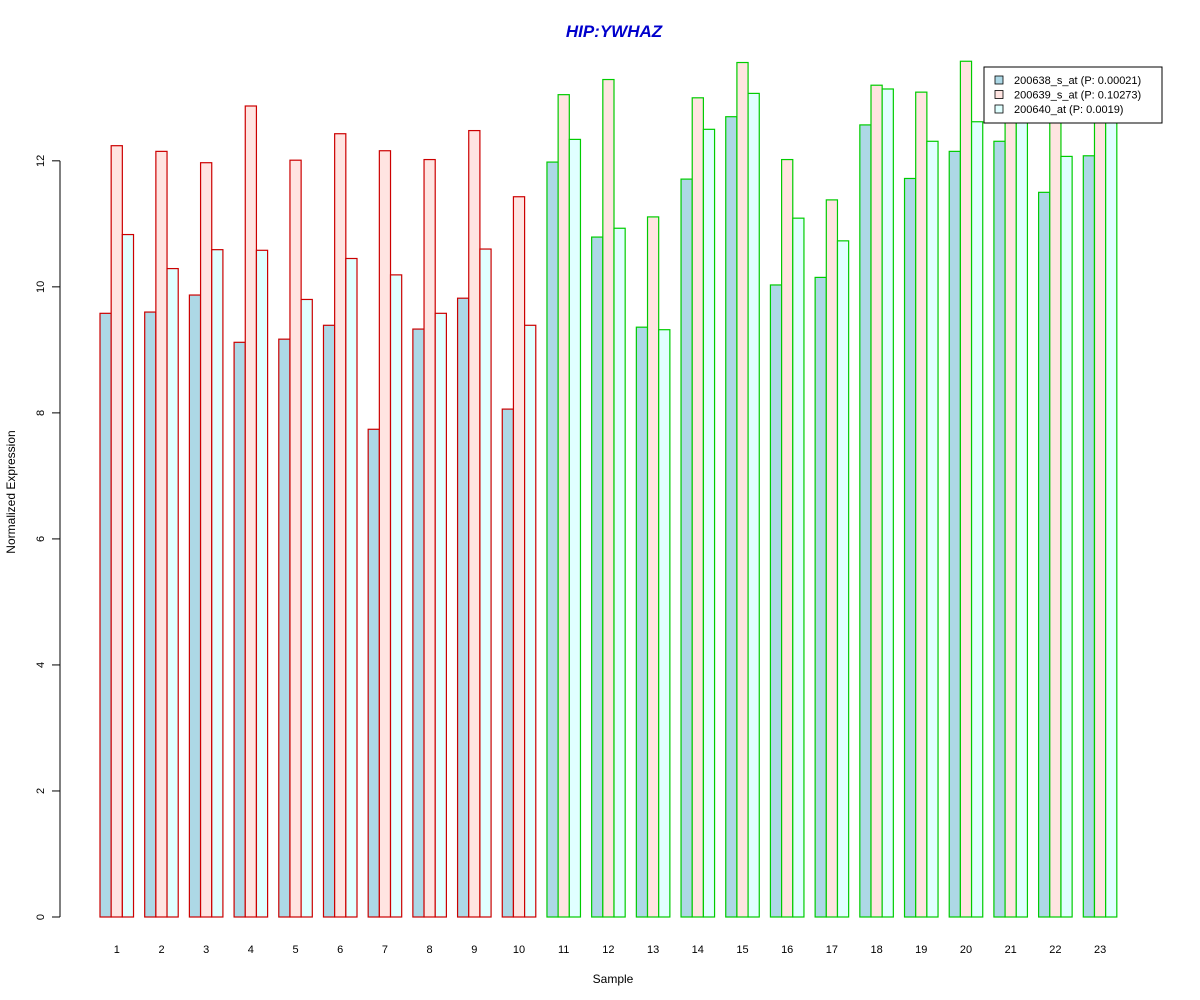  I want to click on y-tick-label: 2, so click(41, 791).